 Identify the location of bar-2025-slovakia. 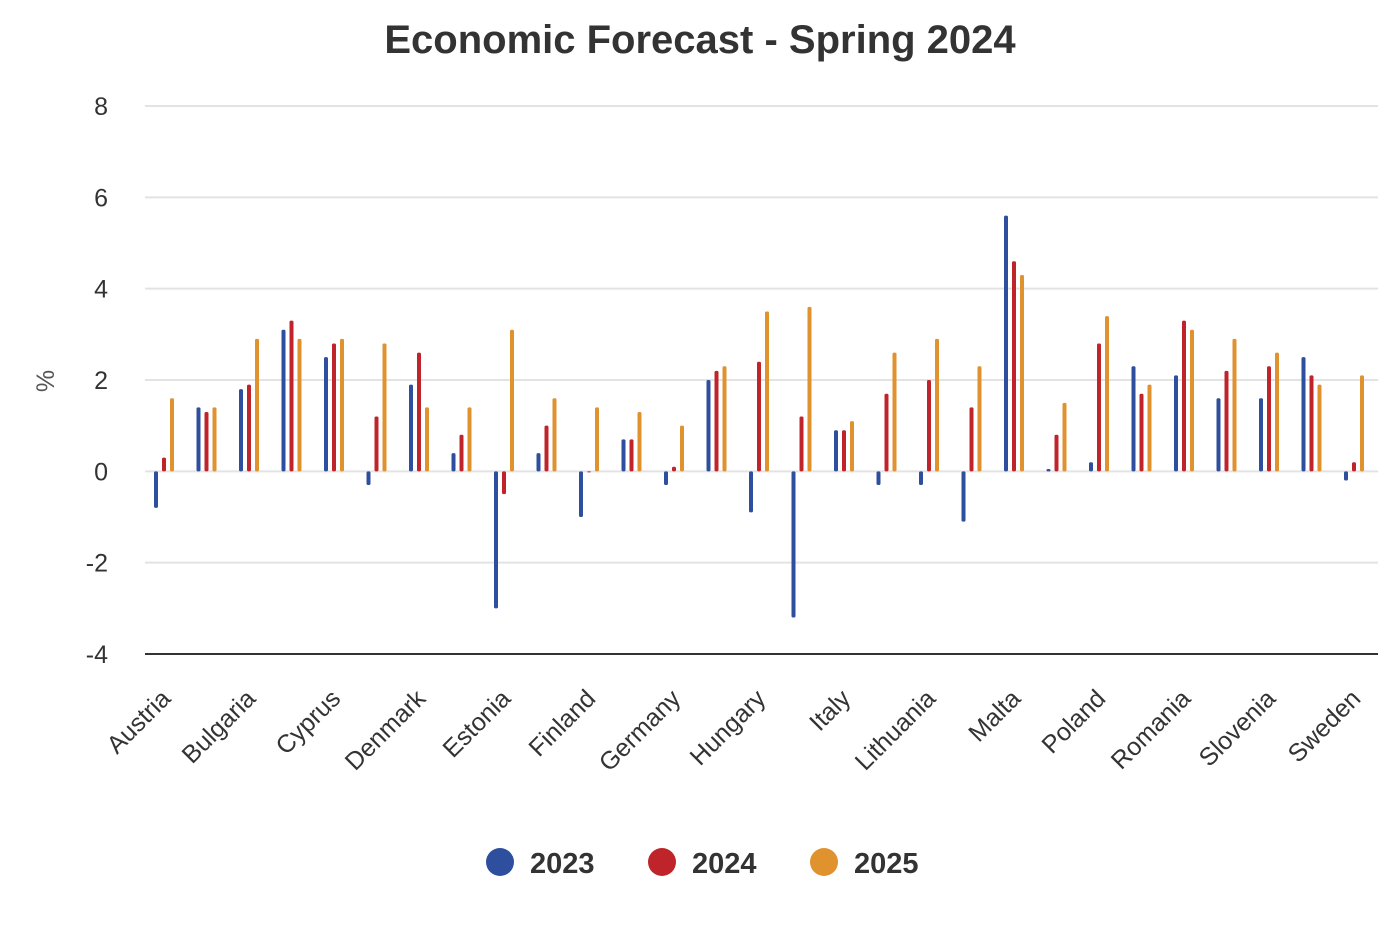
(1064, 437).